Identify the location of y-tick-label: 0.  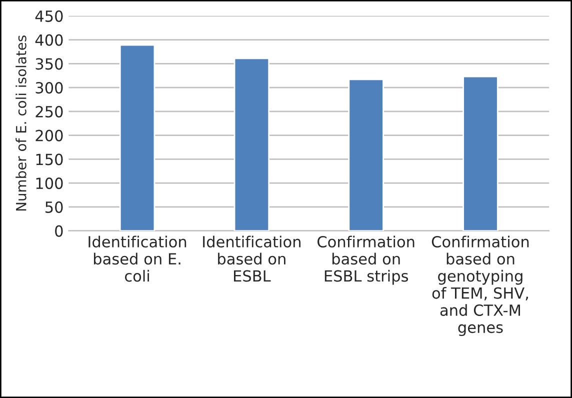
(59, 231).